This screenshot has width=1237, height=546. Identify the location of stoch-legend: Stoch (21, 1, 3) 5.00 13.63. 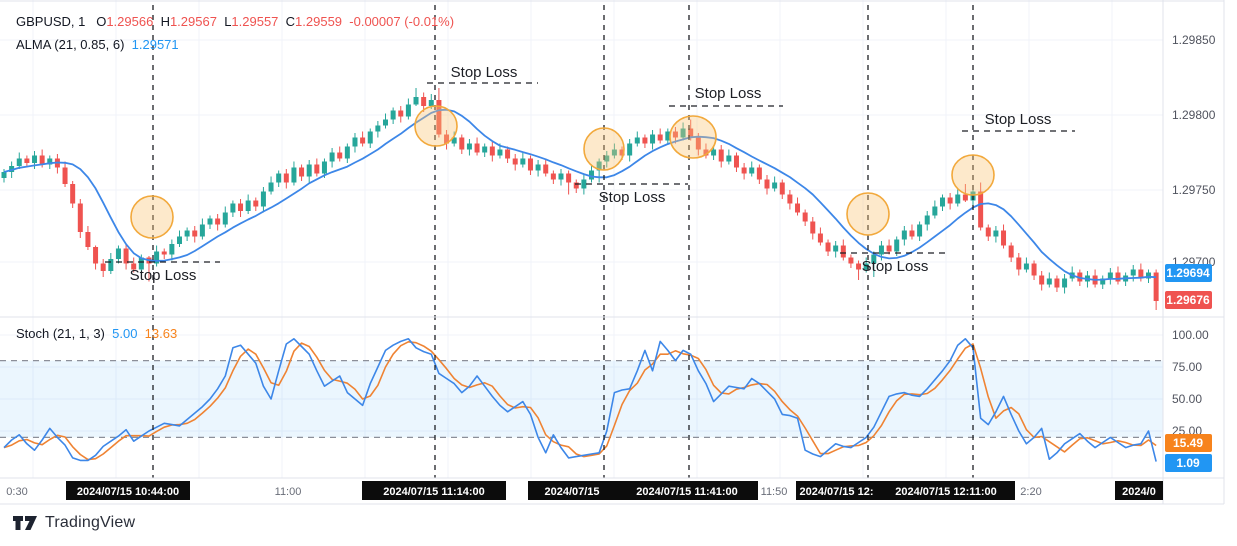
(96, 333).